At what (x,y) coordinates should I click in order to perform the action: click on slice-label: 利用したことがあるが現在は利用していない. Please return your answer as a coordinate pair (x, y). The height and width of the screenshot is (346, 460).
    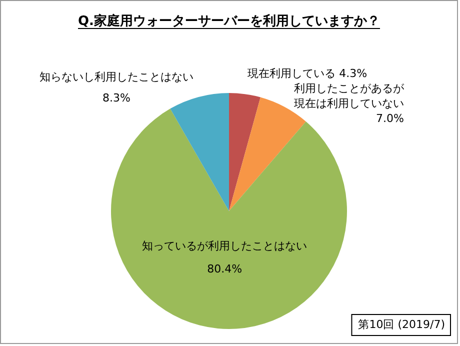
    Looking at the image, I should click on (349, 96).